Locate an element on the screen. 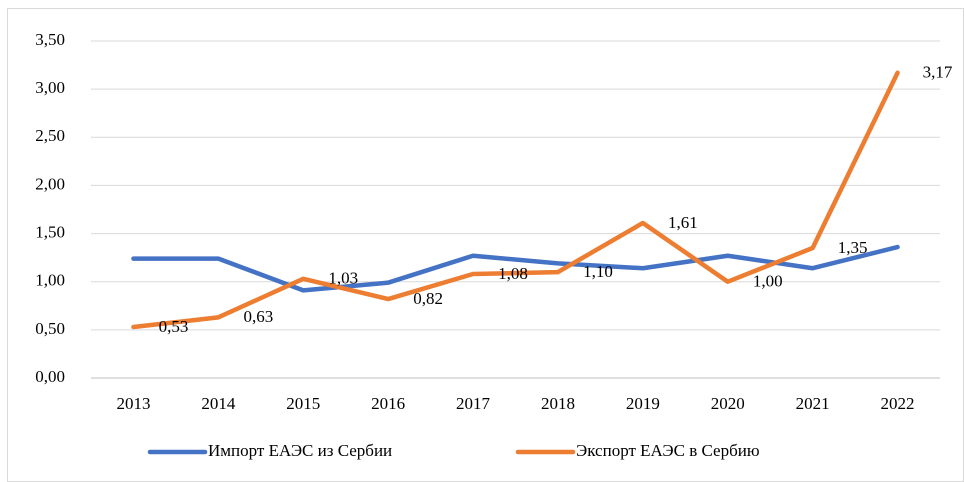  data-label: 3,17 is located at coordinates (938, 72).